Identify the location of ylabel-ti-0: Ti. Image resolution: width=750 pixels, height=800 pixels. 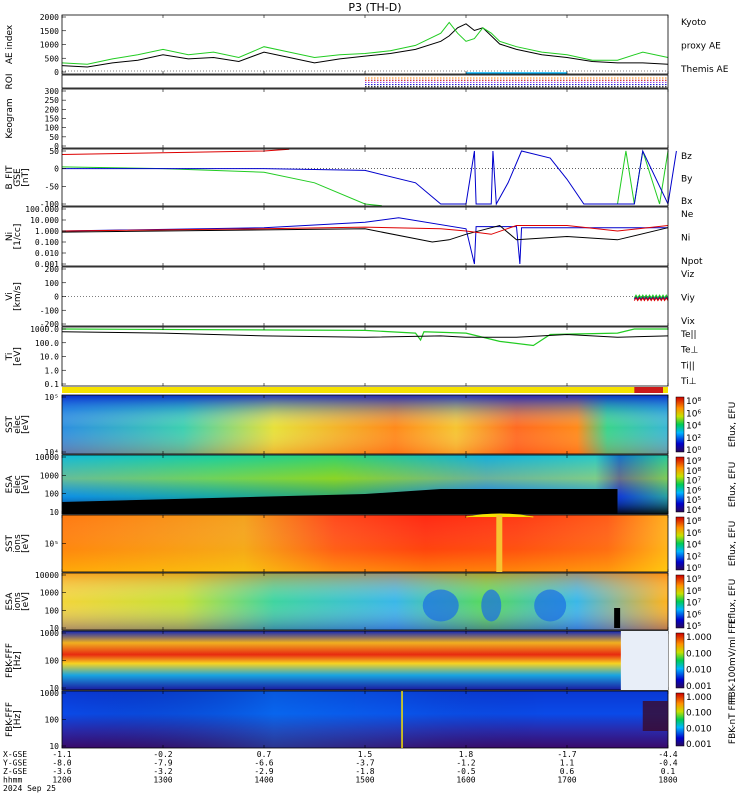
(10, 357).